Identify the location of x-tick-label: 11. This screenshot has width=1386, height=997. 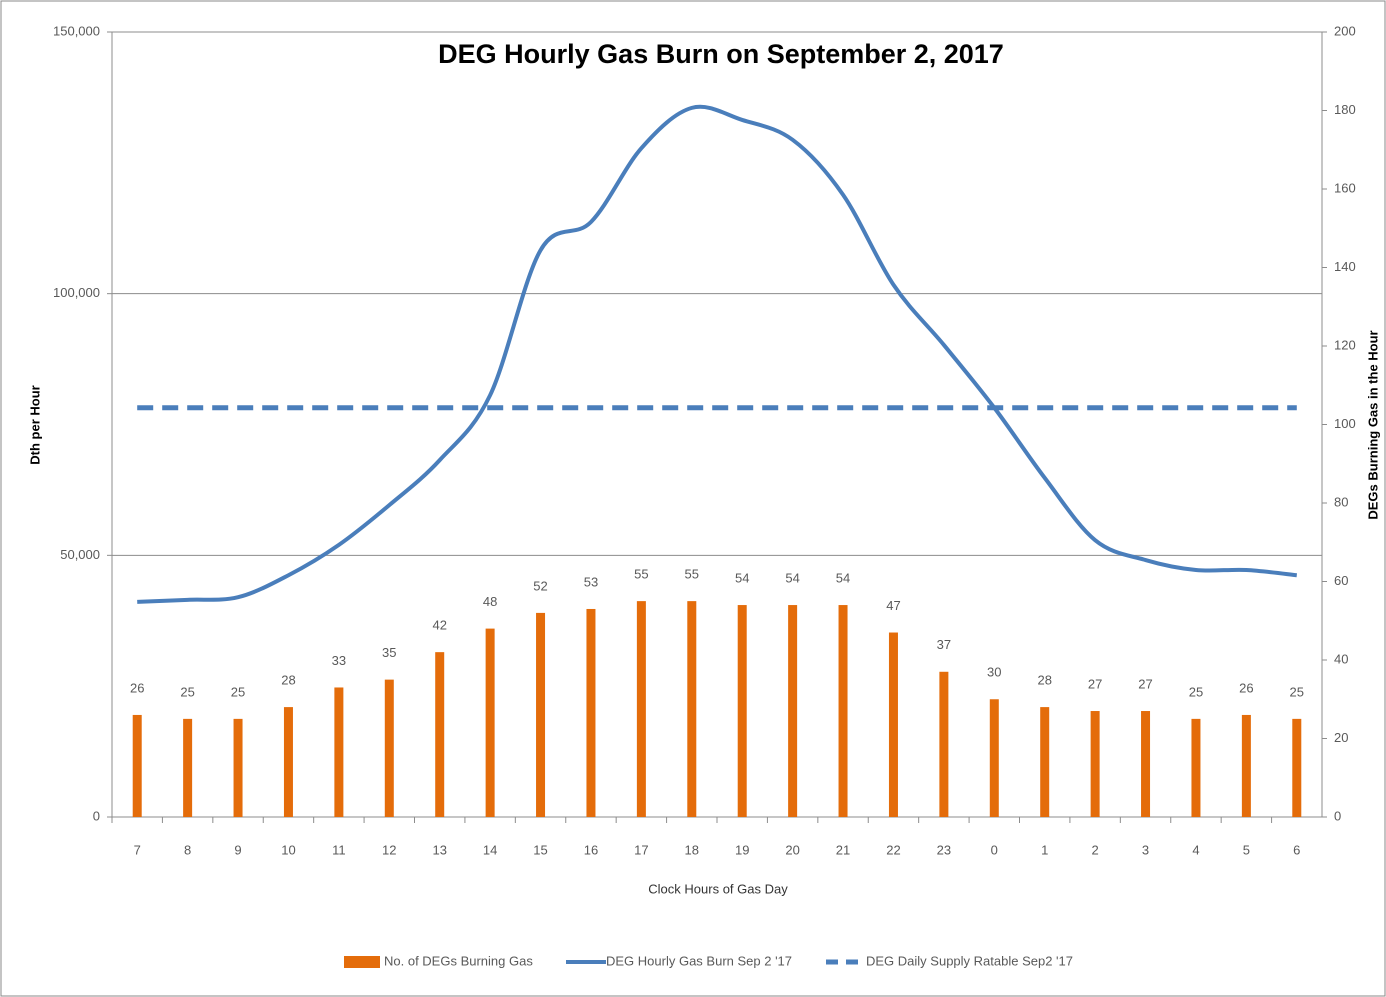
(339, 849).